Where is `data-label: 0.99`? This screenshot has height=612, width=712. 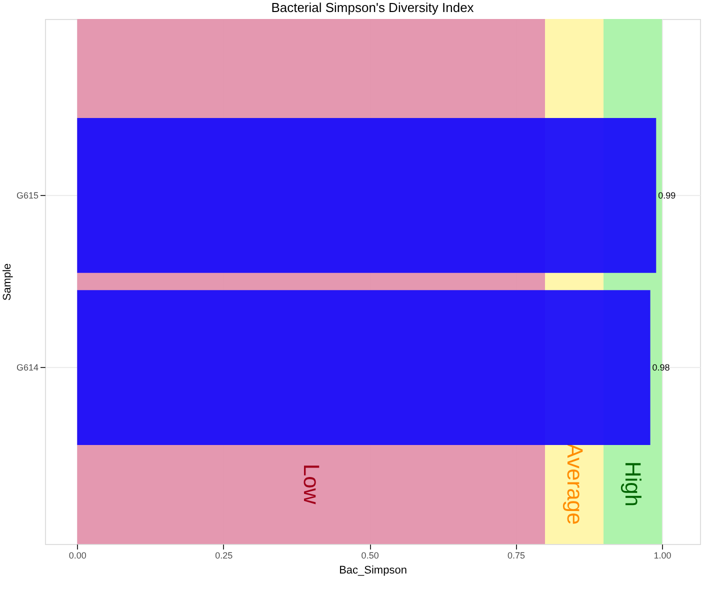 data-label: 0.99 is located at coordinates (667, 195).